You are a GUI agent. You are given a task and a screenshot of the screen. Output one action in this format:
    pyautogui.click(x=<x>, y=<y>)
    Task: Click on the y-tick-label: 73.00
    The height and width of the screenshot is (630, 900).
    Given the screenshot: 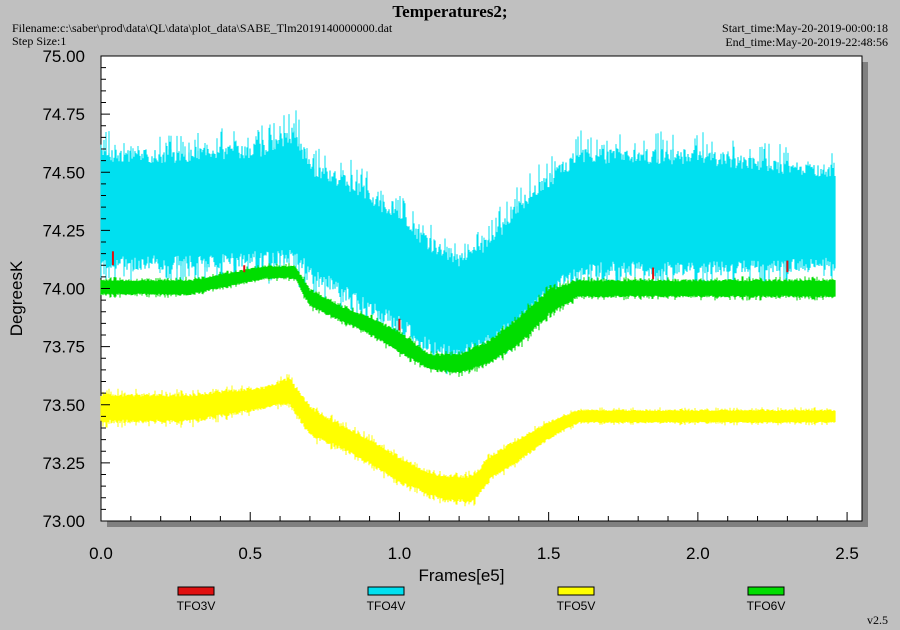 What is the action you would take?
    pyautogui.click(x=63, y=521)
    